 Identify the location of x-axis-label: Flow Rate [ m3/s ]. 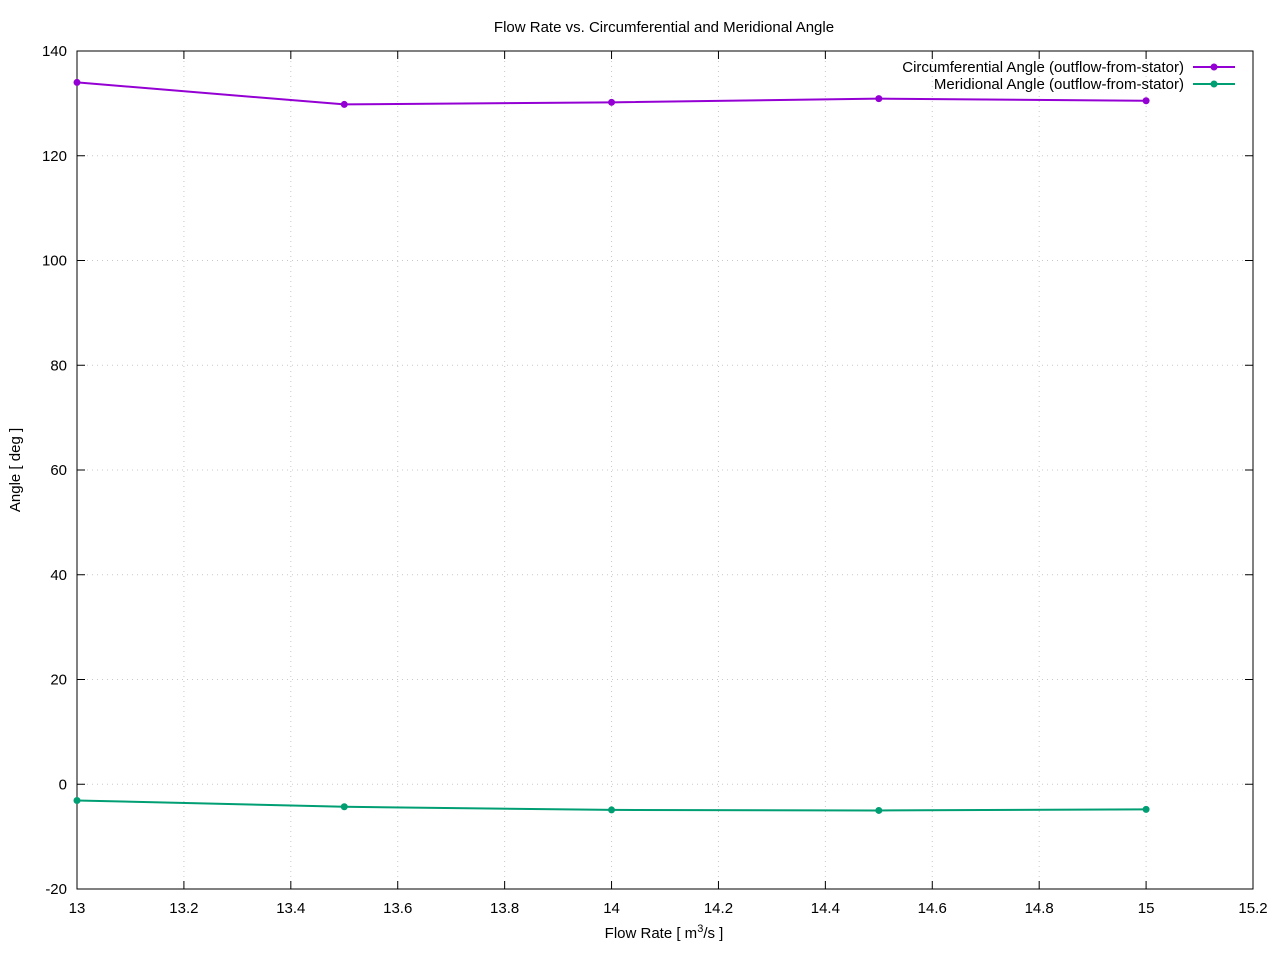
(664, 932).